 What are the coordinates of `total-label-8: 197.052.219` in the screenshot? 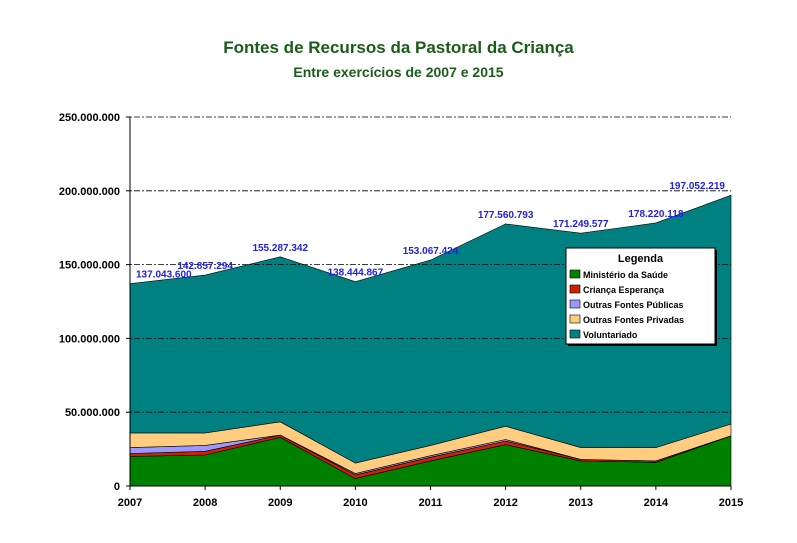 It's located at (697, 186).